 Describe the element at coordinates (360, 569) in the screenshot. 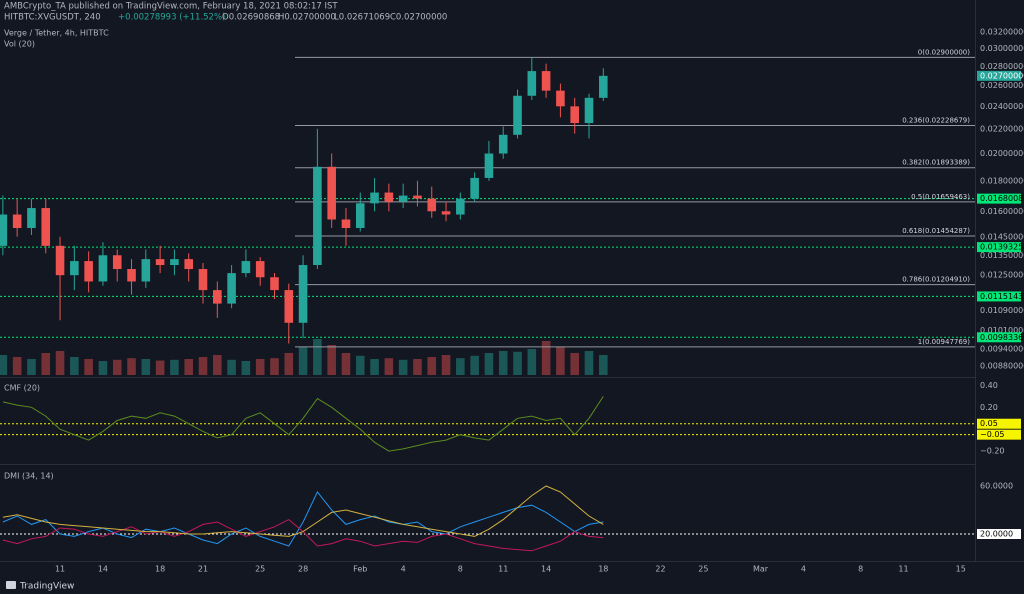

I see `x-tick-label: Feb` at that location.